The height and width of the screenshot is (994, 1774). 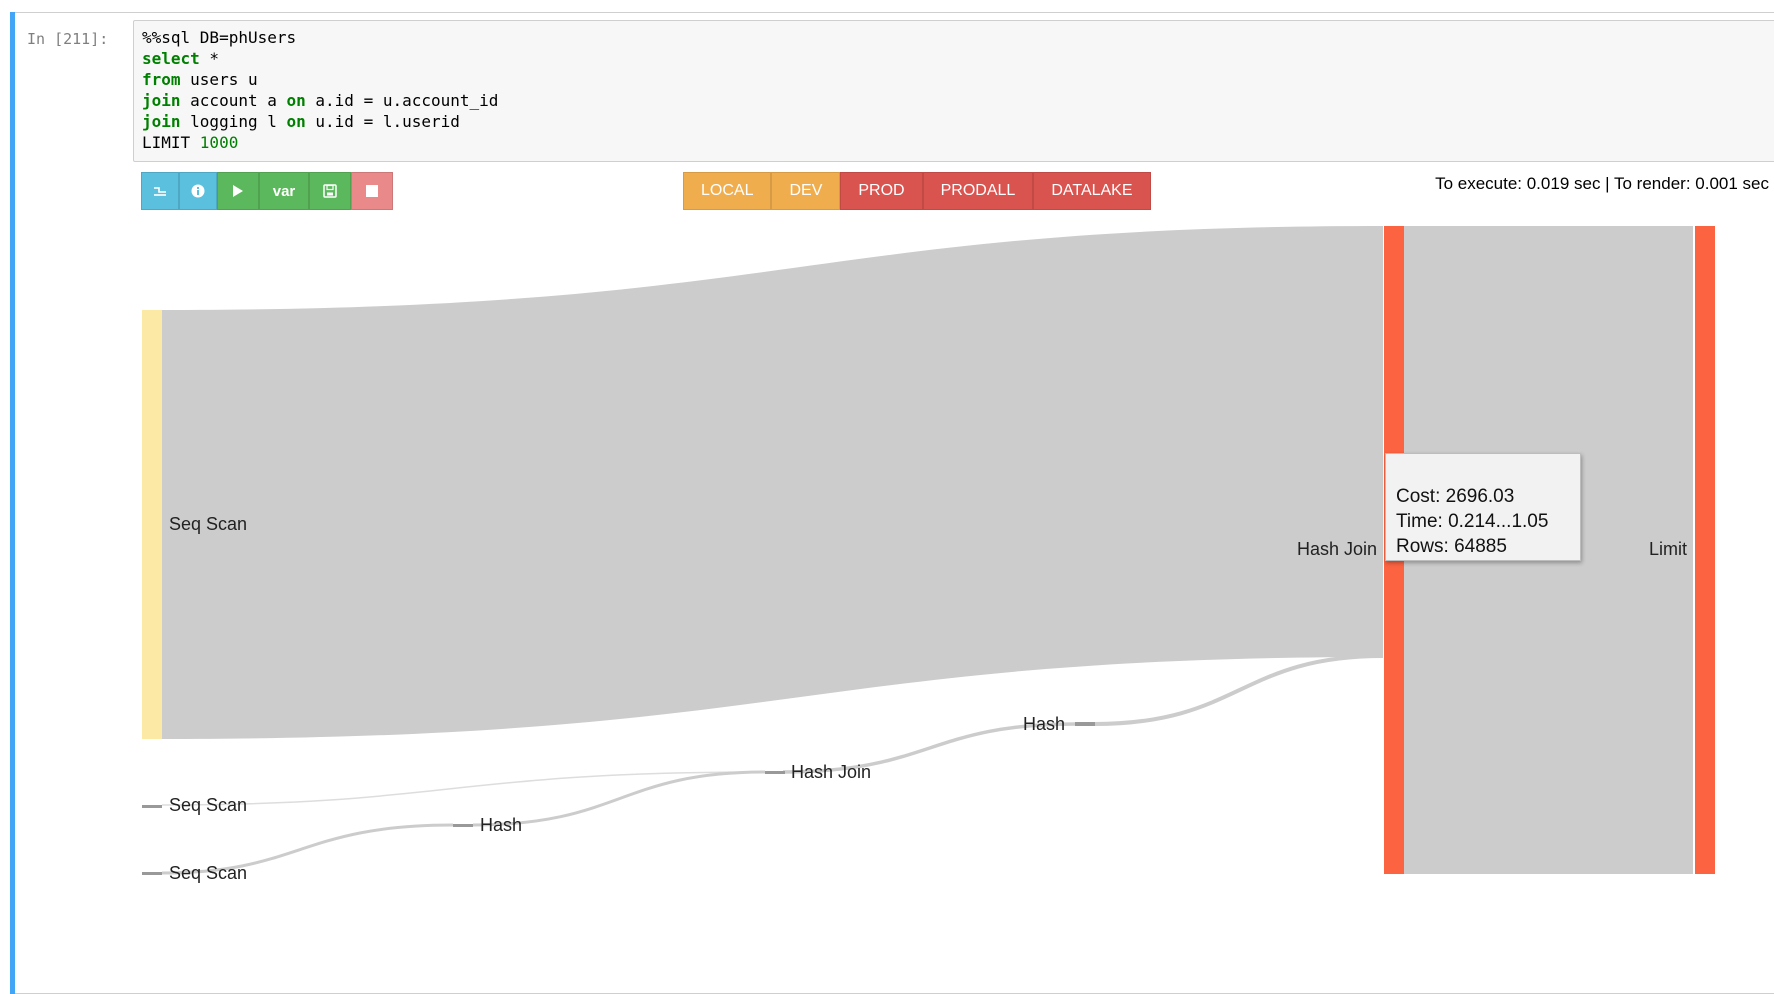 What do you see at coordinates (958, 58) in the screenshot?
I see `code-line: select *` at bounding box center [958, 58].